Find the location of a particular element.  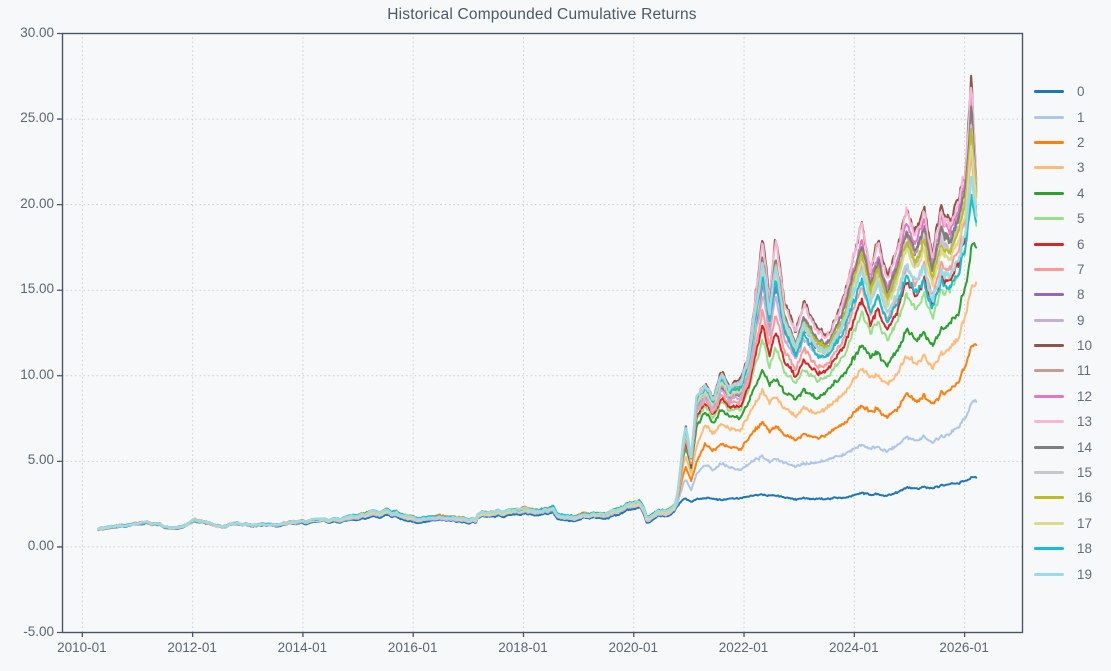

x-axis-tick-label: 2012-01 is located at coordinates (192, 647).